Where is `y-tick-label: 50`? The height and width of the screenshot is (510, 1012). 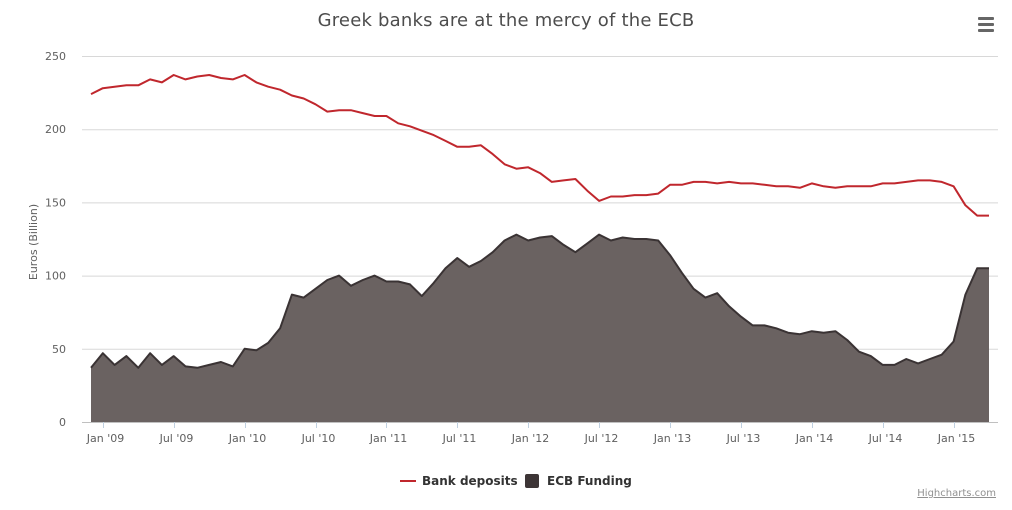
y-tick-label: 50 is located at coordinates (59, 349).